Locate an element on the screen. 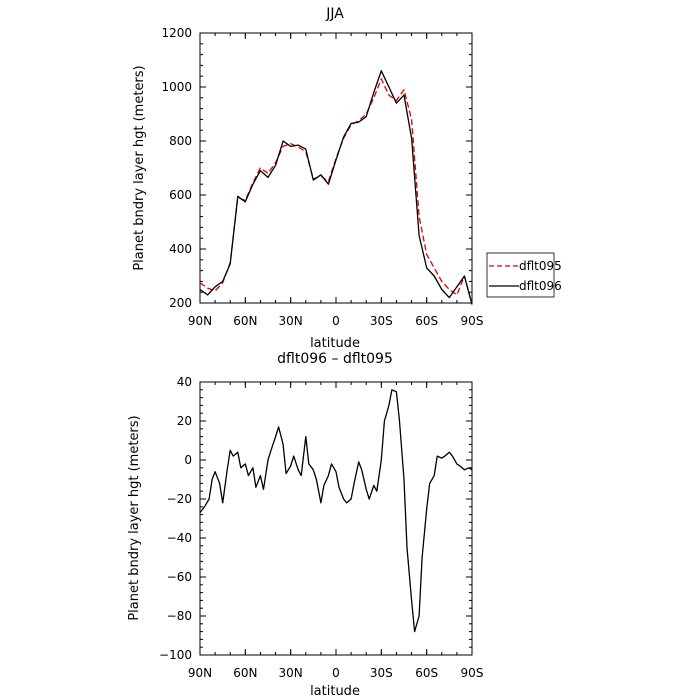  legend-label-dflt095: dflt095 is located at coordinates (540, 266).